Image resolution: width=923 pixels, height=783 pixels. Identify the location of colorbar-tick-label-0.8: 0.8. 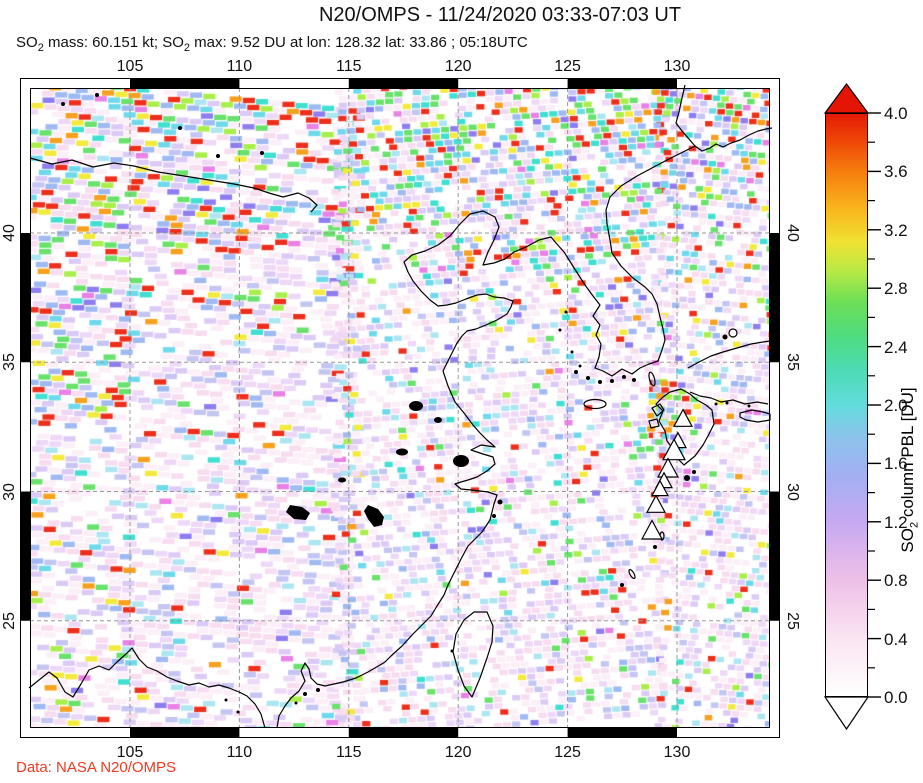
(896, 581).